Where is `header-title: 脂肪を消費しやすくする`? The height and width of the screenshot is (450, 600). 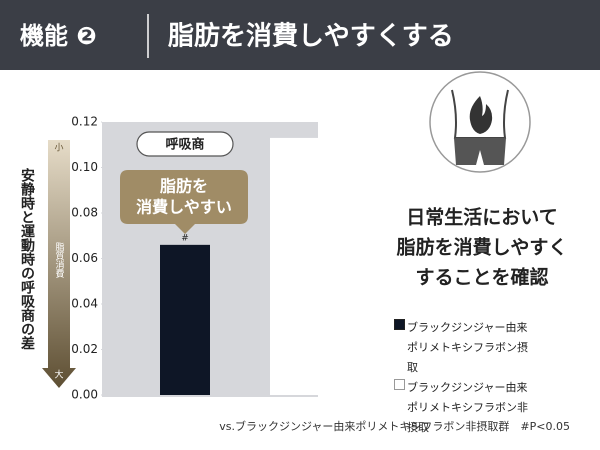
header-title: 脂肪を消費しやすくする is located at coordinates (311, 37).